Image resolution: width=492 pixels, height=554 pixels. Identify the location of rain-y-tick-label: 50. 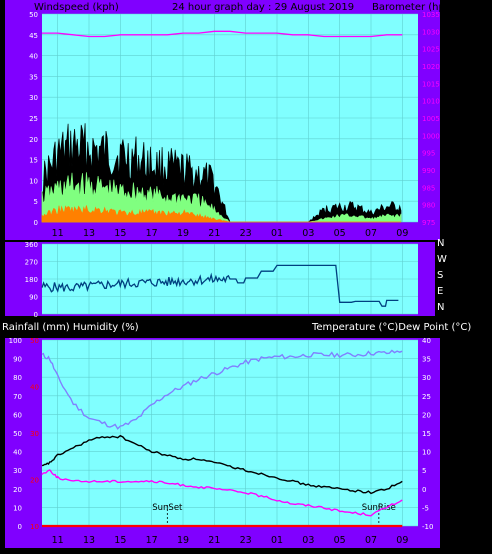
(34, 341).